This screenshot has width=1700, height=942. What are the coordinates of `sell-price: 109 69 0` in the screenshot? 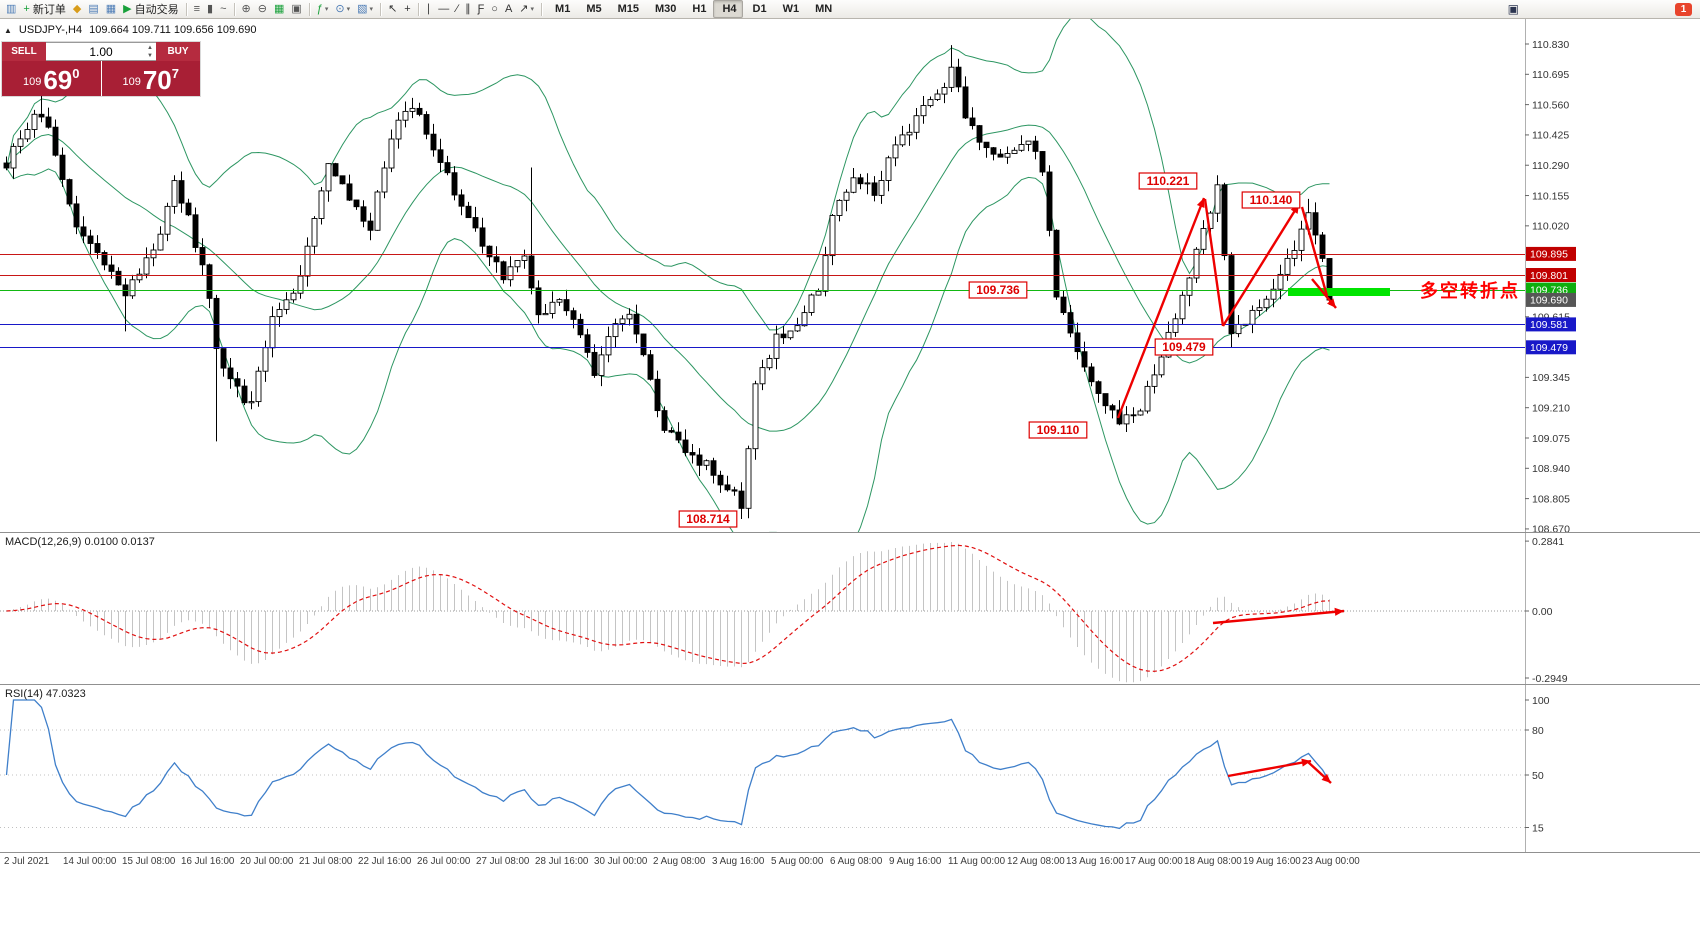 It's located at (51, 78).